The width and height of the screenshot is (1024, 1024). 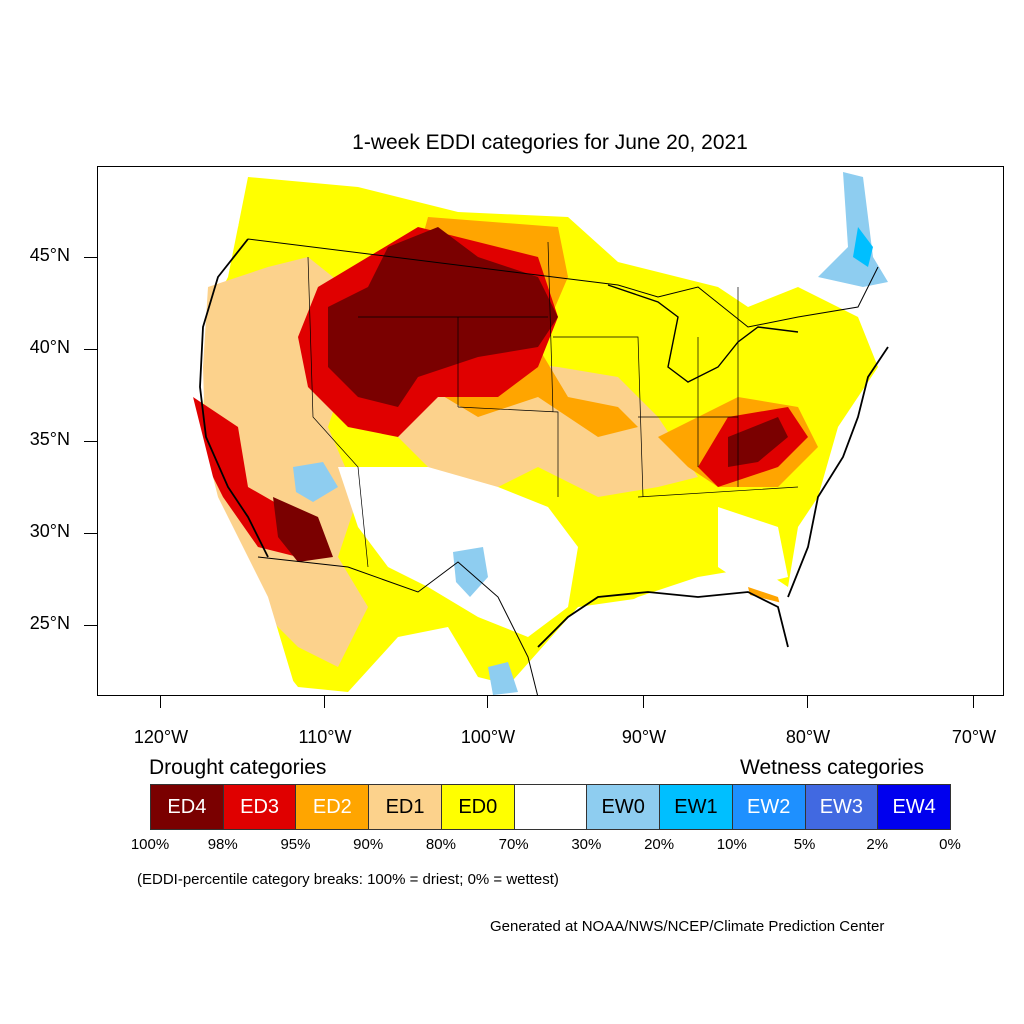 I want to click on lat-tick-label: 45°N, so click(x=49, y=255).